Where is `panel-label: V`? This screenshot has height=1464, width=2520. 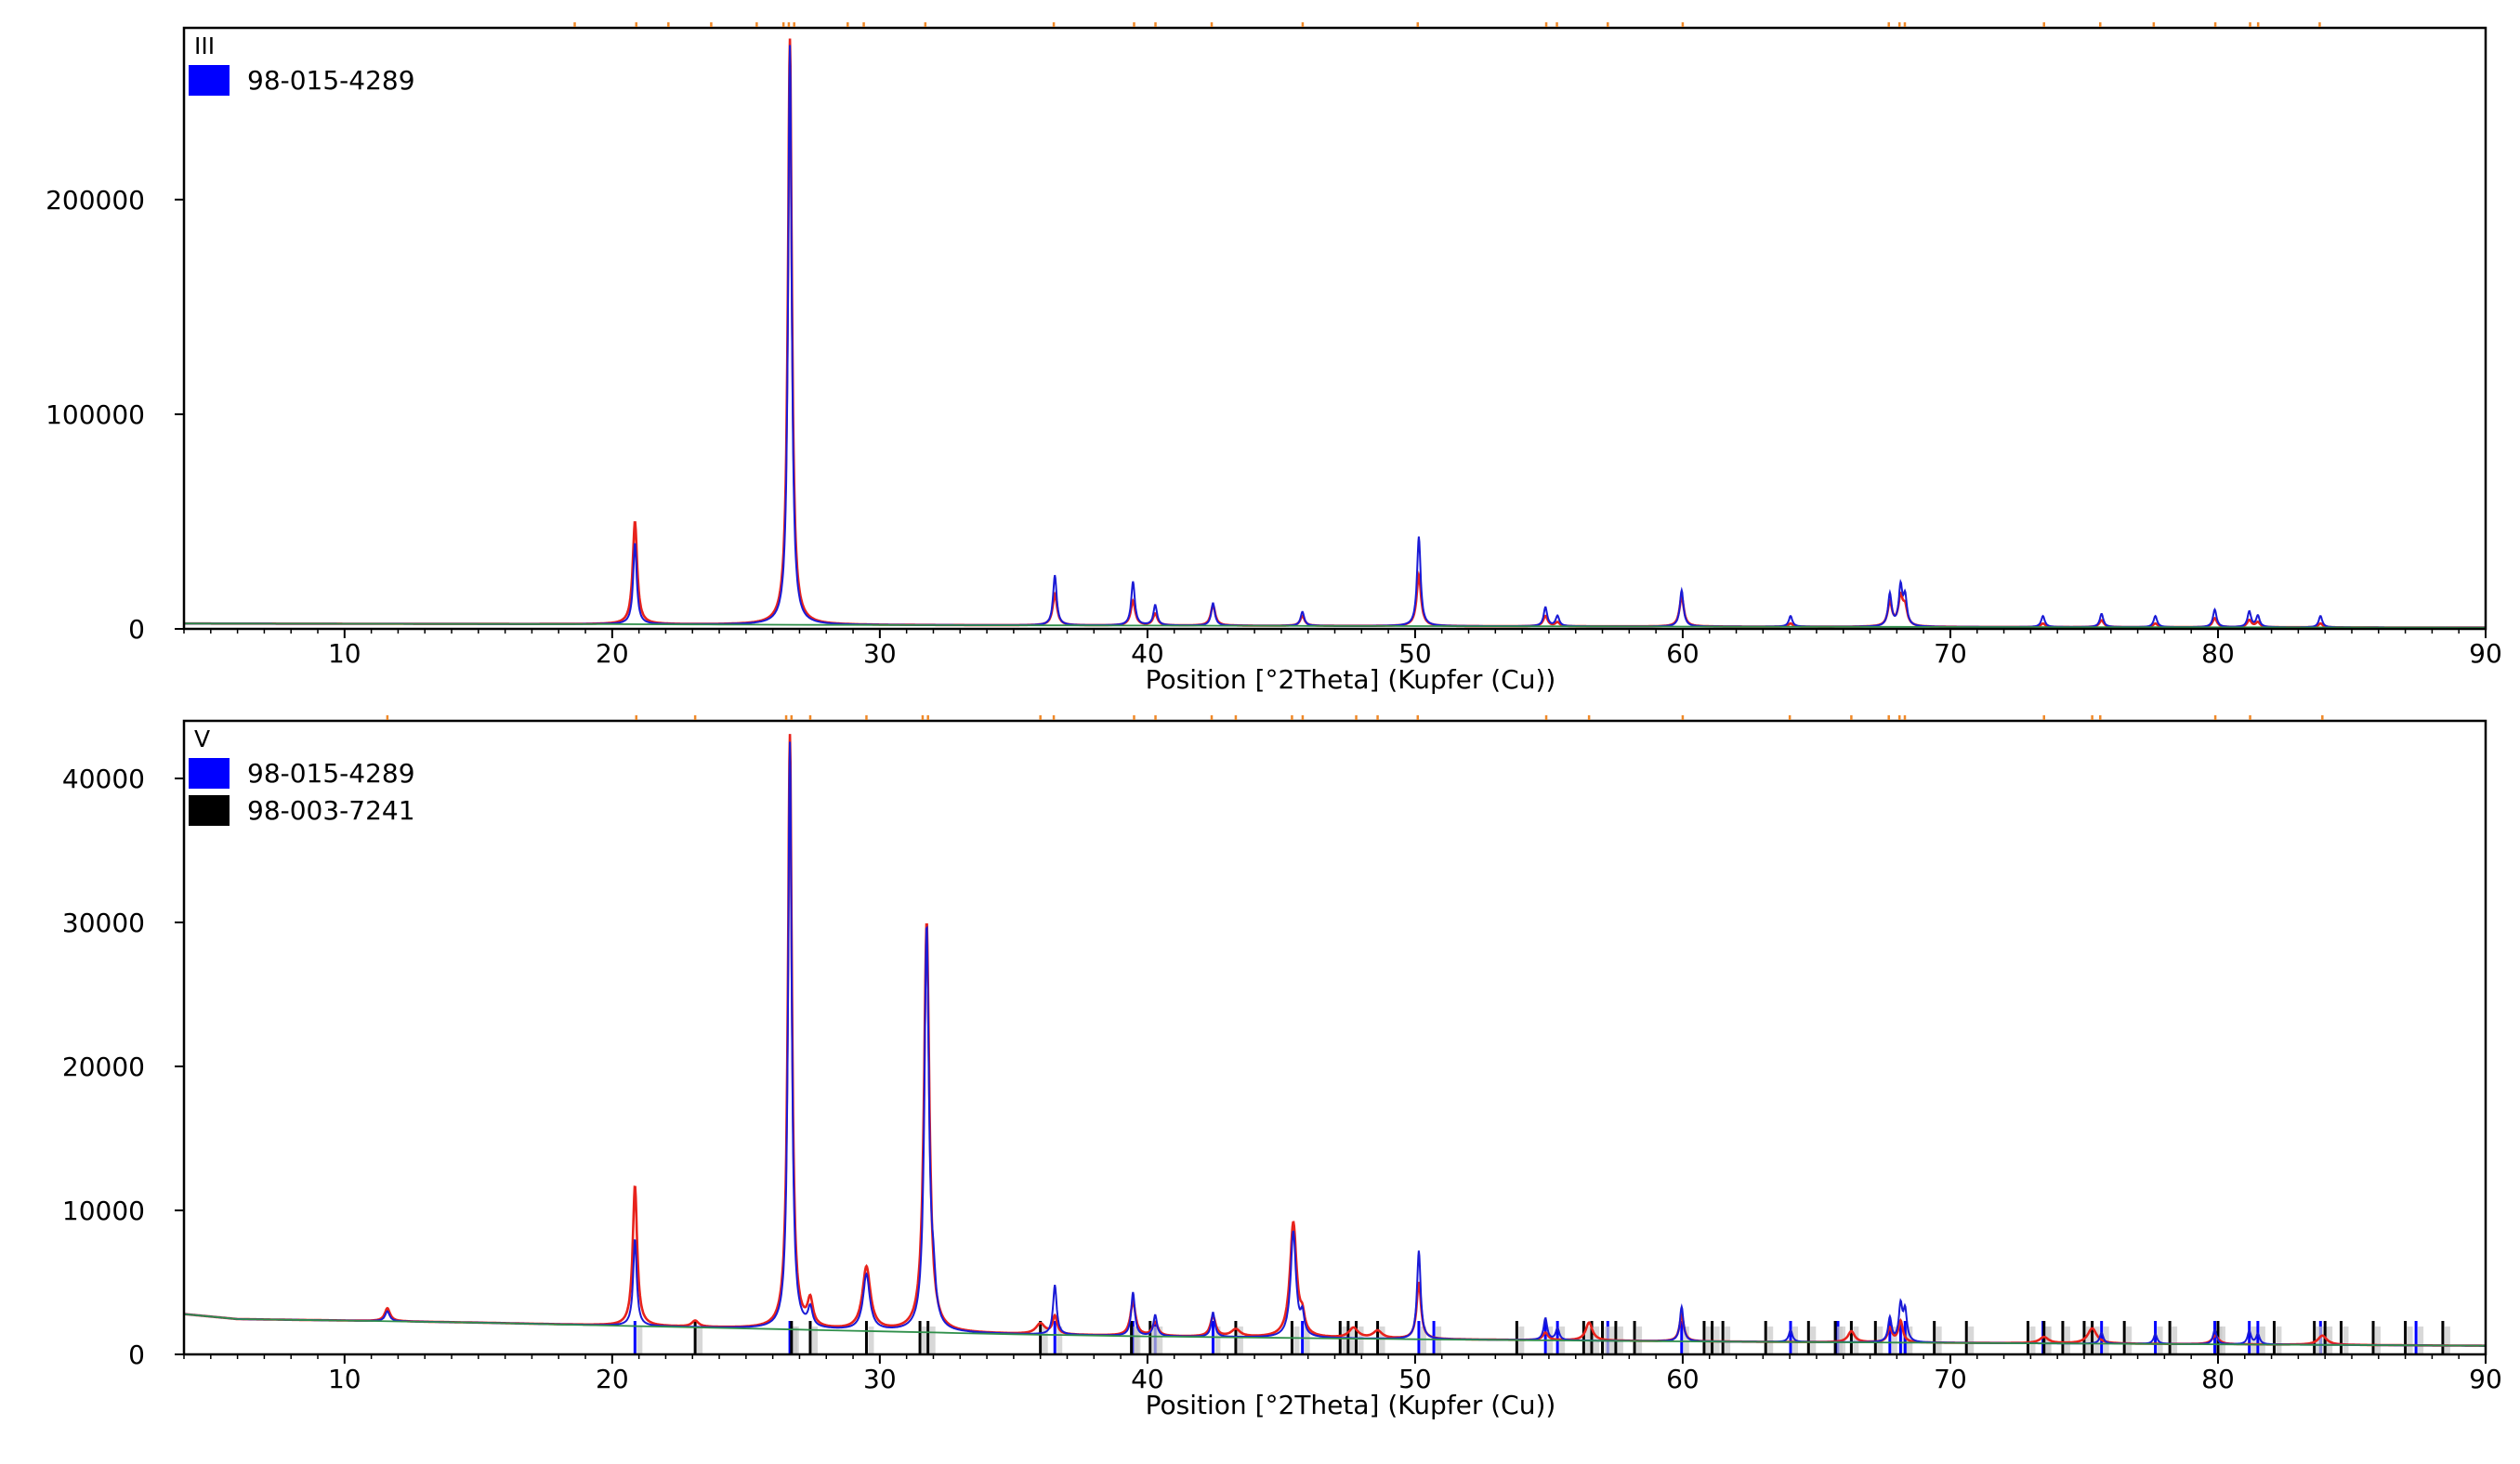
panel-label: V is located at coordinates (202, 738).